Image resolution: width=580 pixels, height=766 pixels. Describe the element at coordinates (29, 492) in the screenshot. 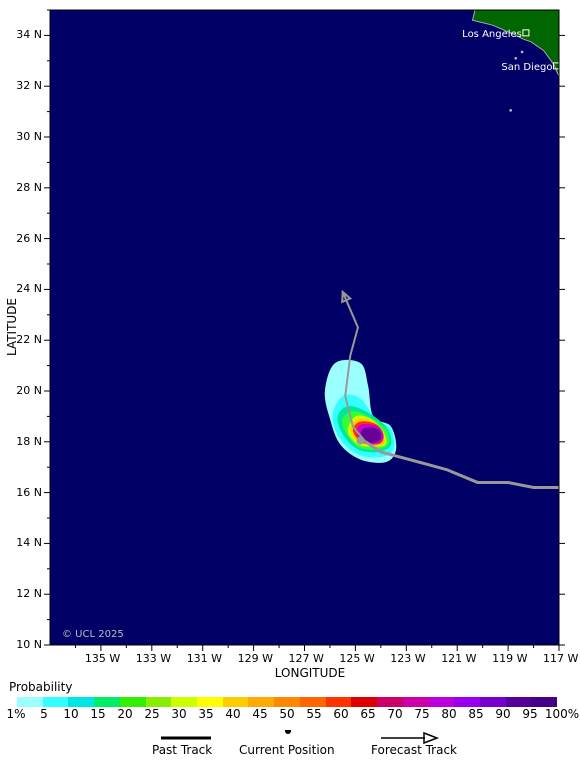

I see `latitude-tick-label: 16 N` at that location.